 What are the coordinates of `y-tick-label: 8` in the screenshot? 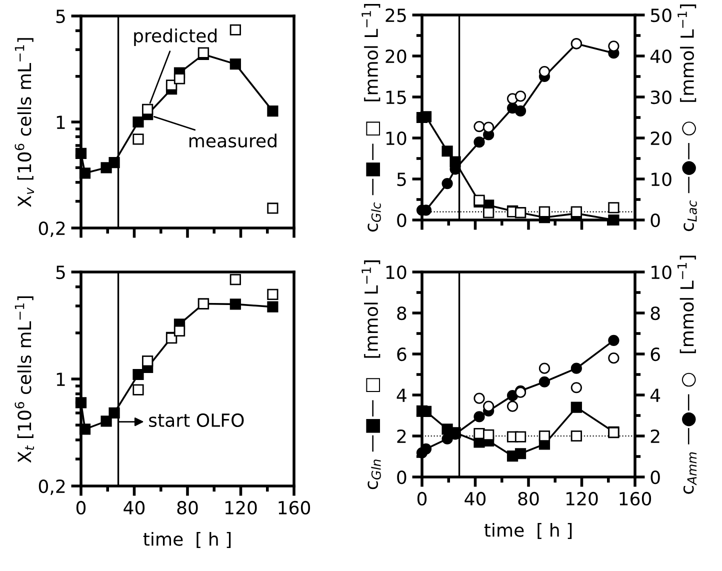 It's located at (401, 313).